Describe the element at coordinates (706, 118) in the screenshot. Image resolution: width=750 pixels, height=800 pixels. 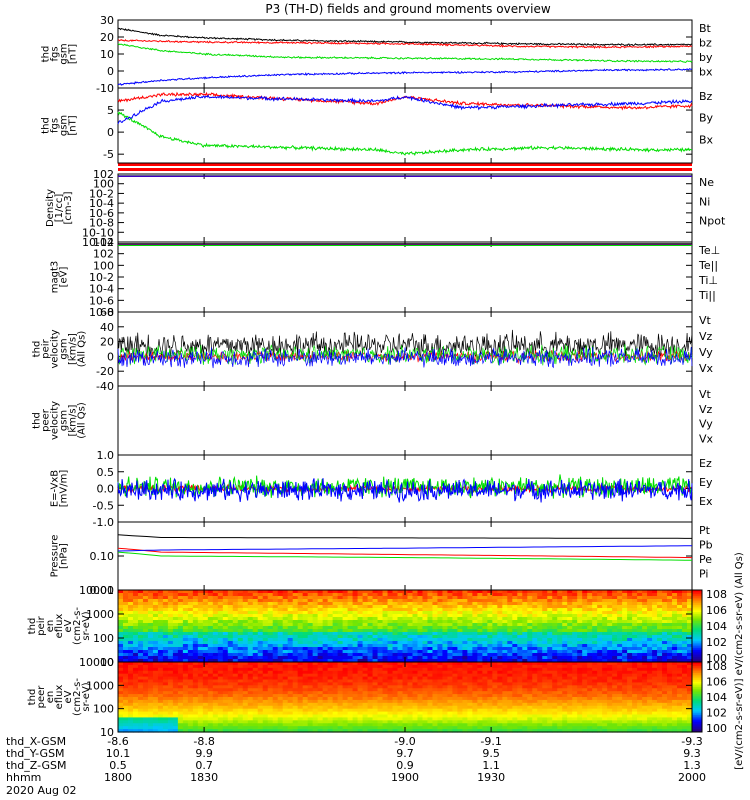
I see `legend-entry: By` at that location.